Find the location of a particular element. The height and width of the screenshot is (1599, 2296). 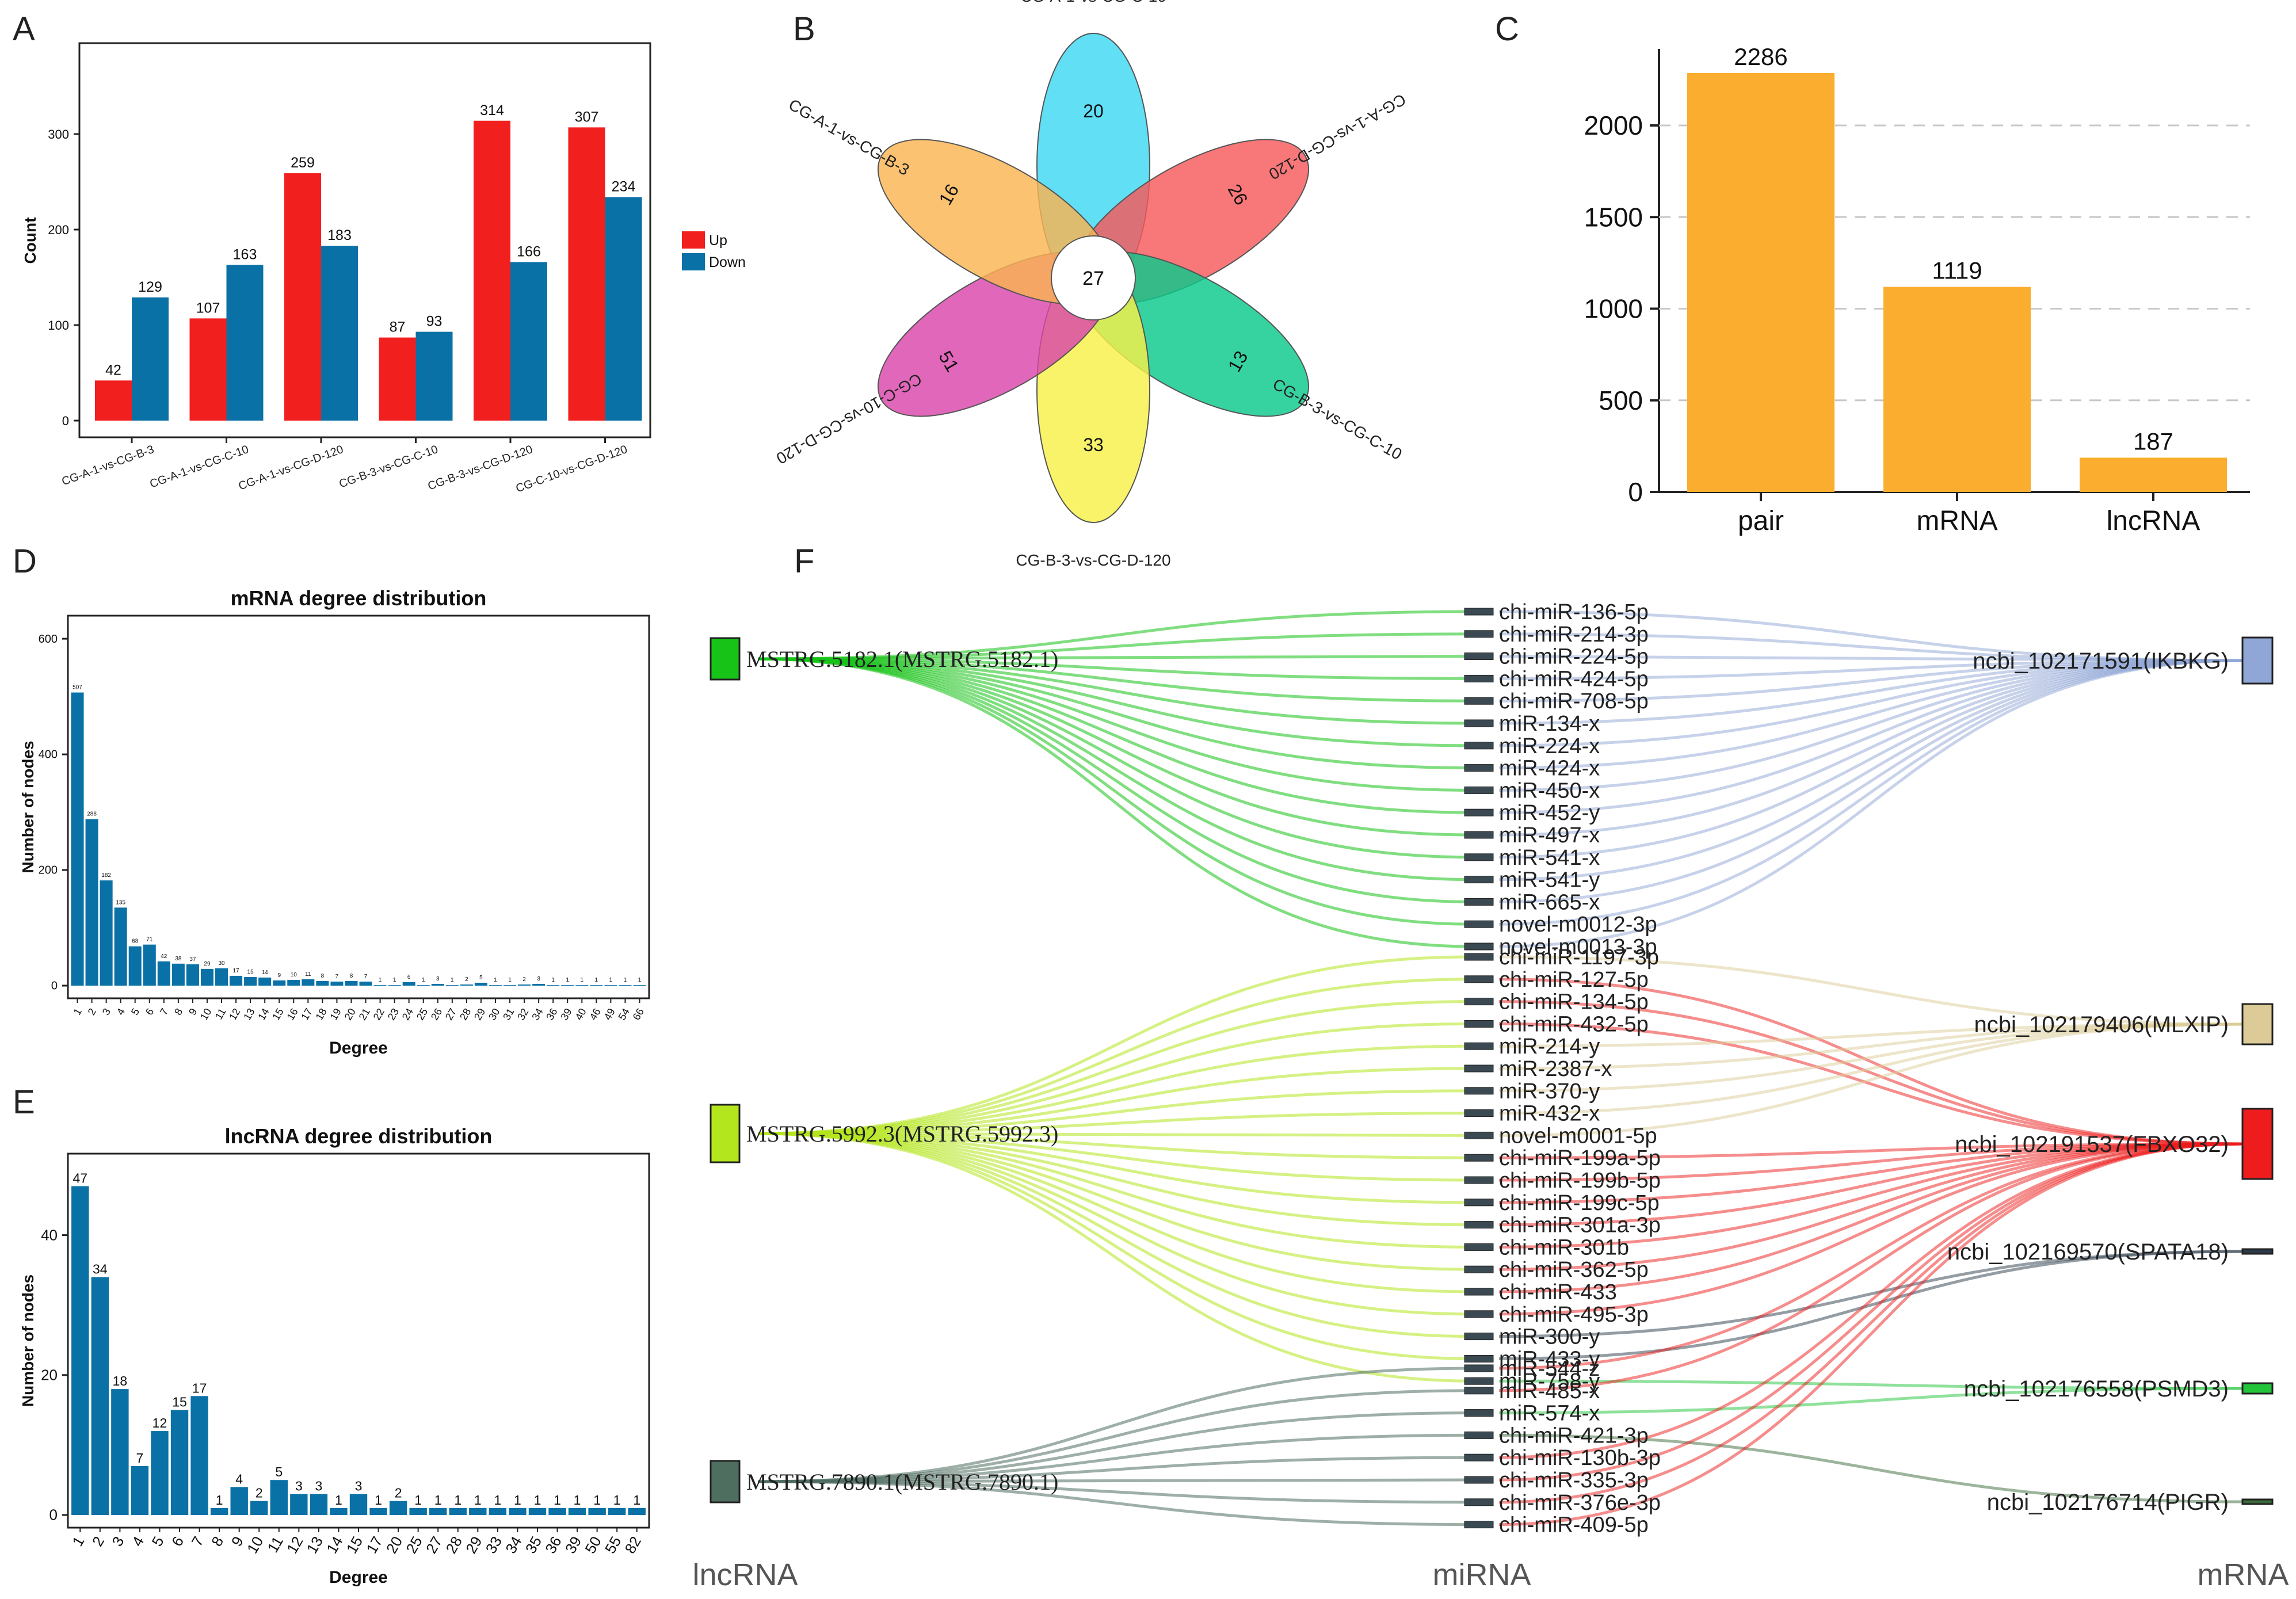

data-label: 68 is located at coordinates (135, 941).